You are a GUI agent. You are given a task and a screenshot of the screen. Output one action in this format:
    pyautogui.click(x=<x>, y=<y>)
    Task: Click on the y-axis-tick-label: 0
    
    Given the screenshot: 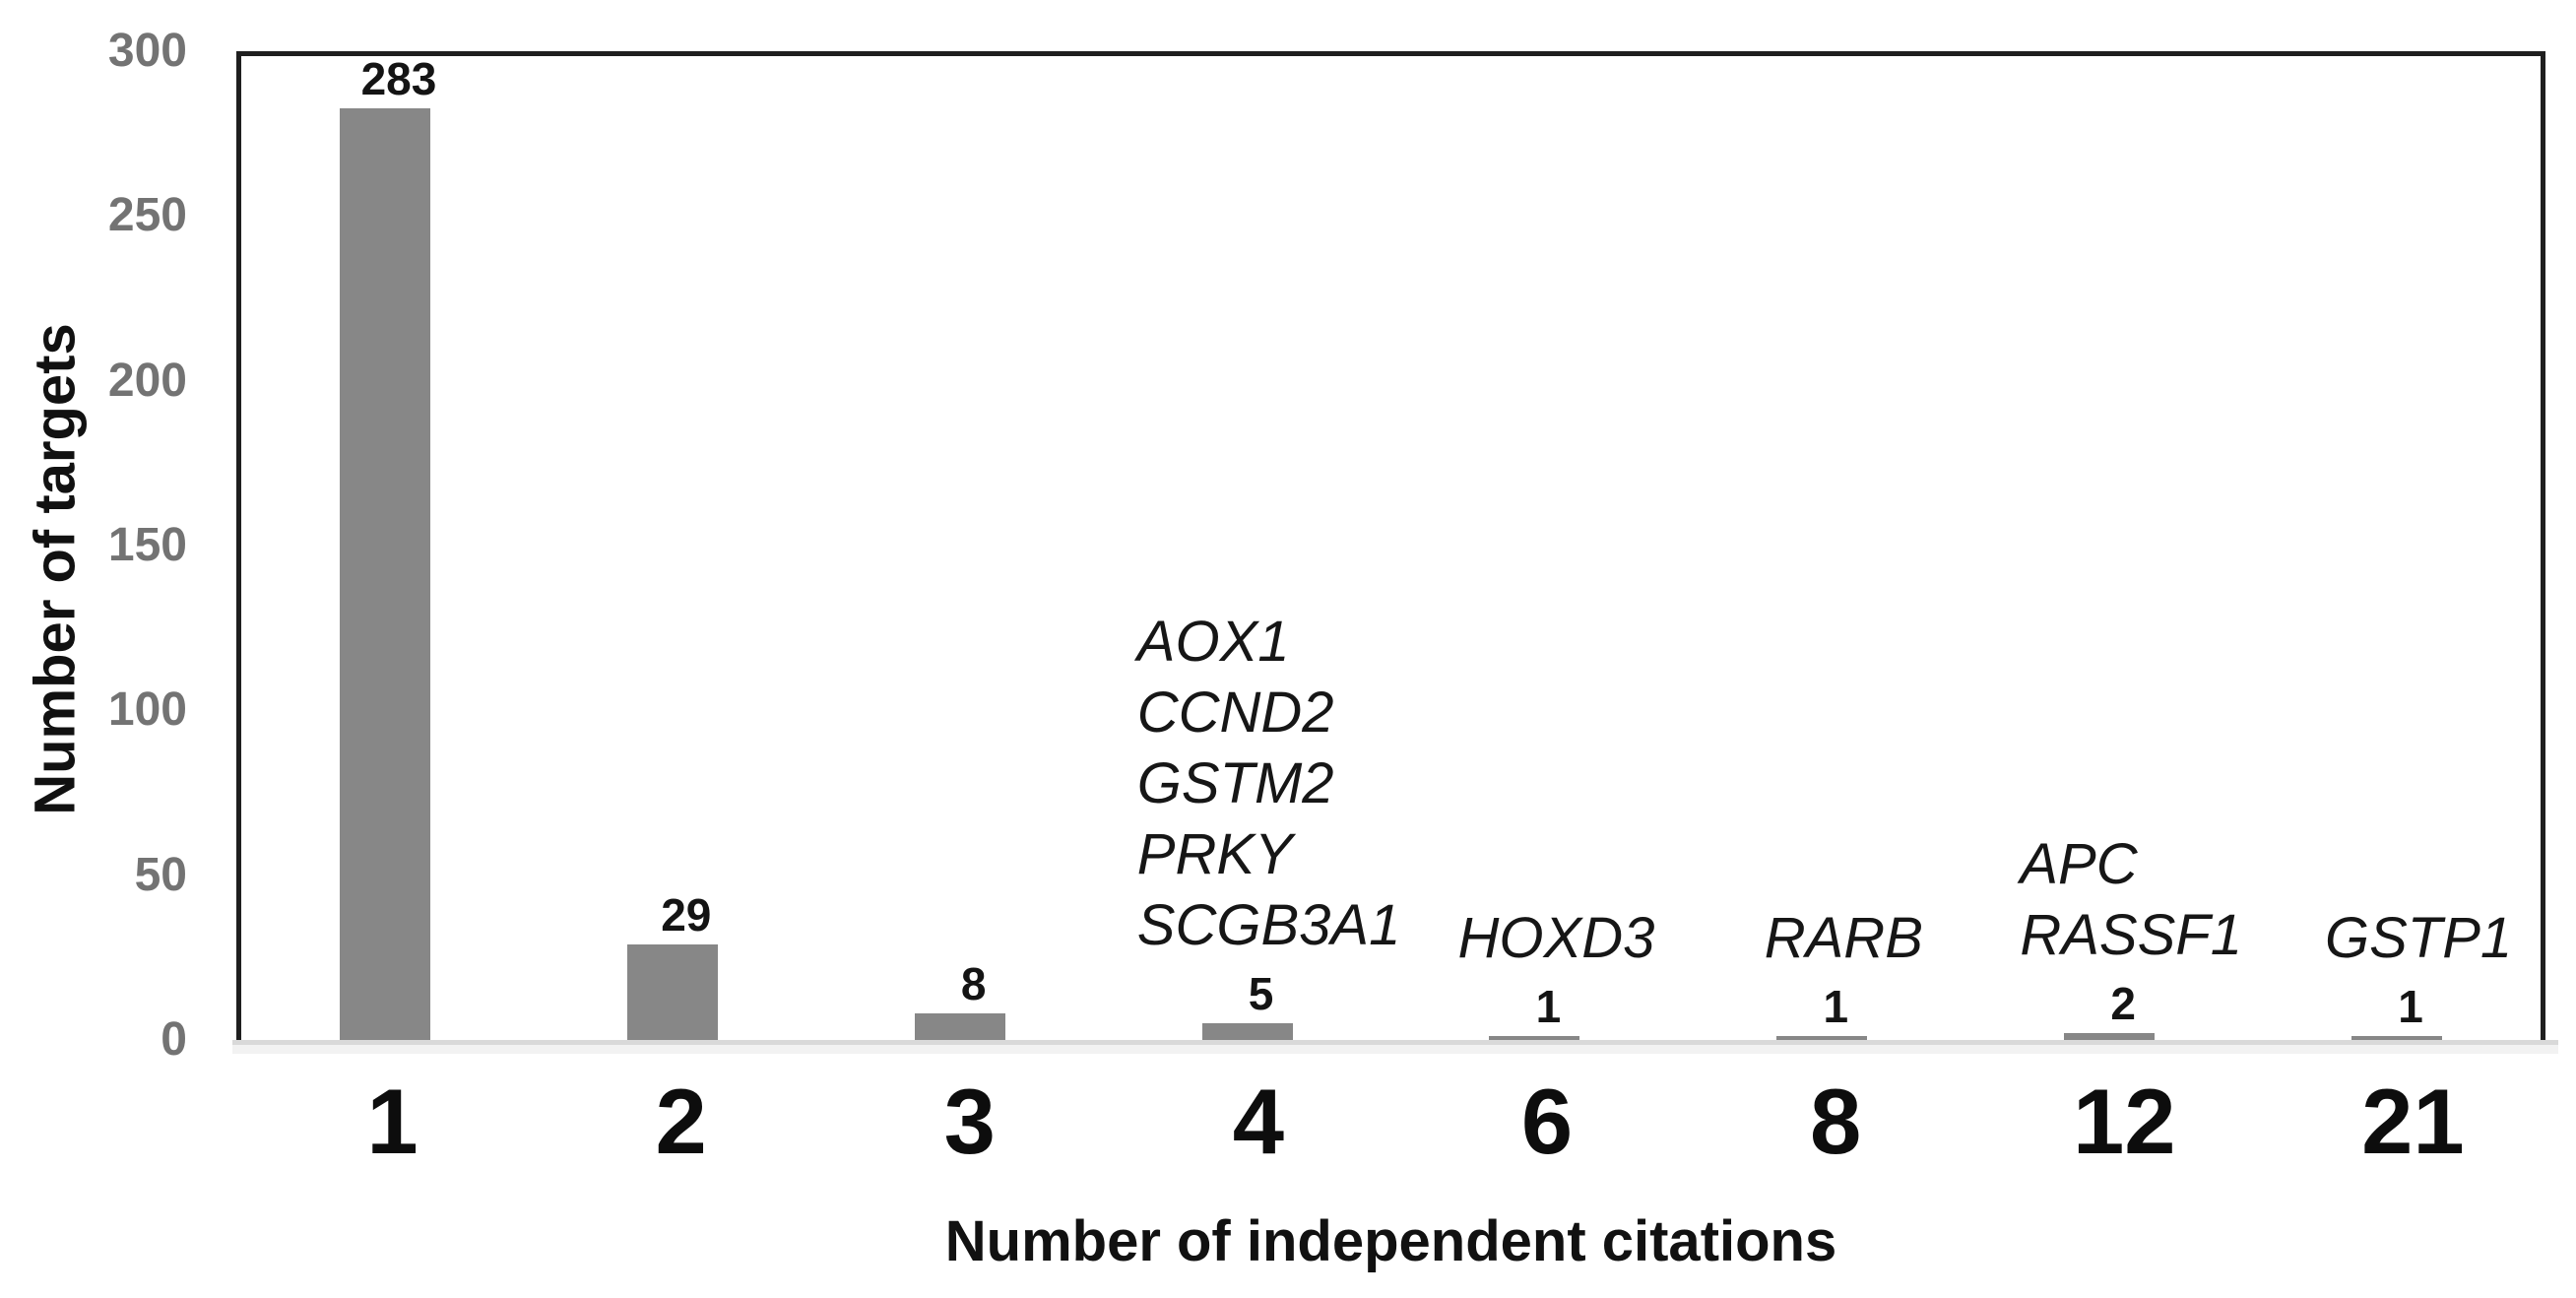 What is the action you would take?
    pyautogui.click(x=174, y=1039)
    